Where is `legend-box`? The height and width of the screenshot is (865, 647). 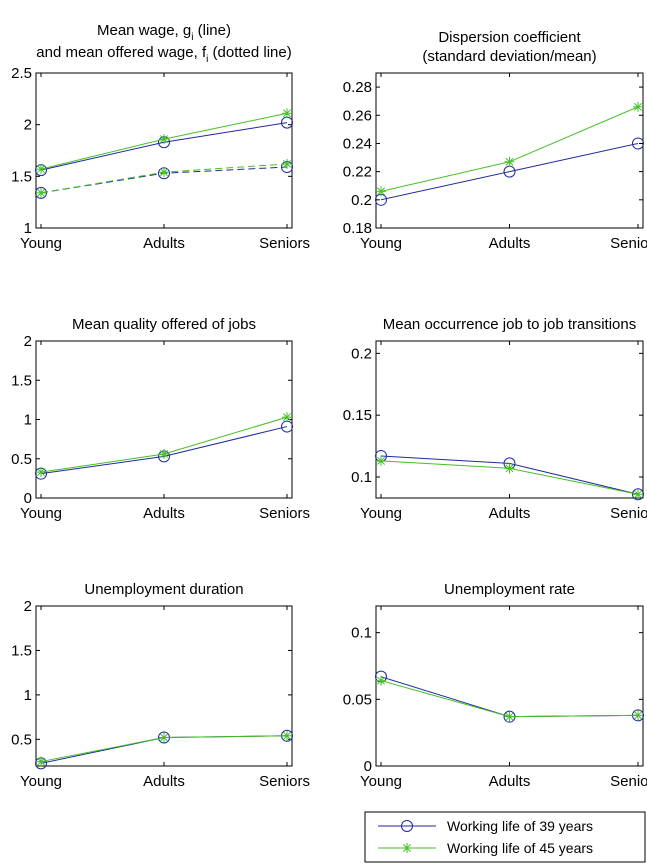
legend-box is located at coordinates (505, 837).